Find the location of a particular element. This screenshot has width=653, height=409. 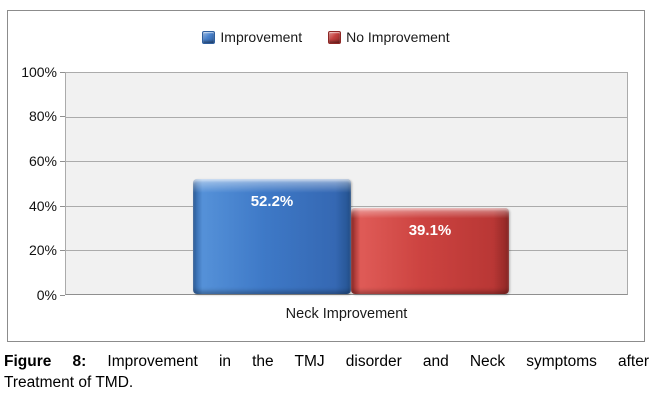

x-axis-category-label: Neck Improvement is located at coordinates (346, 314).